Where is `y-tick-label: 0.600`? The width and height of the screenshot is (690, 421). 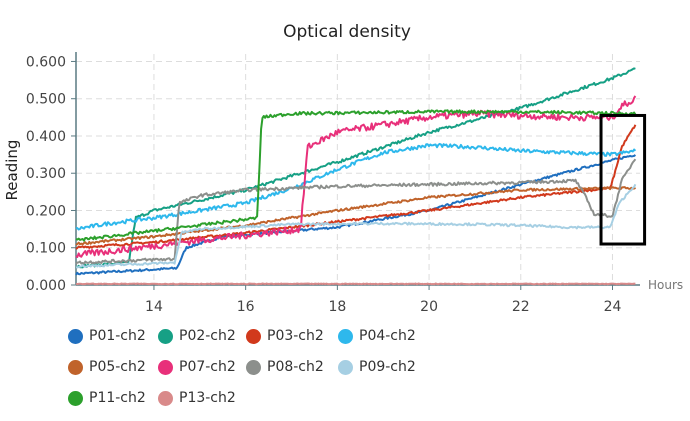
y-tick-label: 0.600 is located at coordinates (46, 62).